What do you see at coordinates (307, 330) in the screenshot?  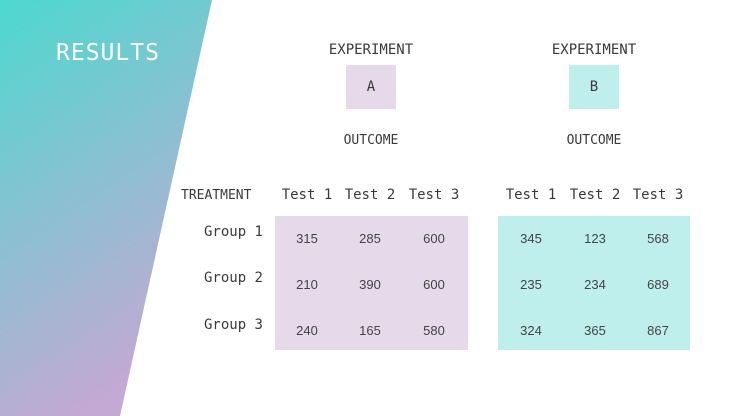 I see `experiment-a-cell: 240` at bounding box center [307, 330].